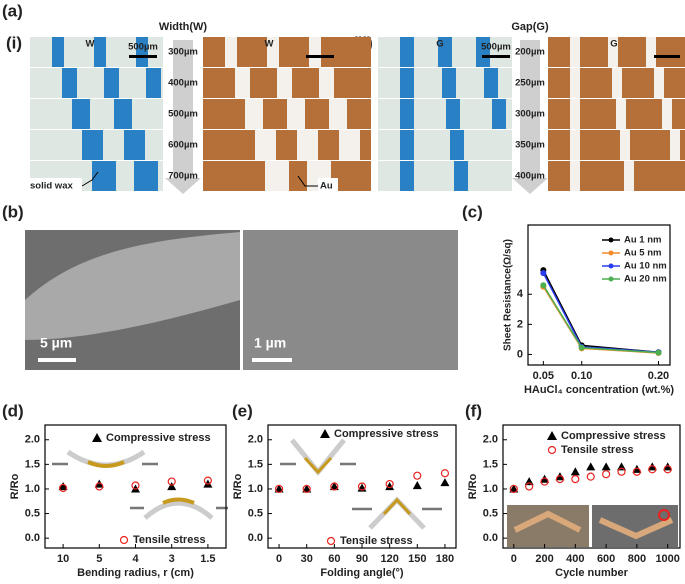 This screenshot has width=685, height=584. Describe the element at coordinates (606, 559) in the screenshot. I see `x-tick-label: 600` at that location.